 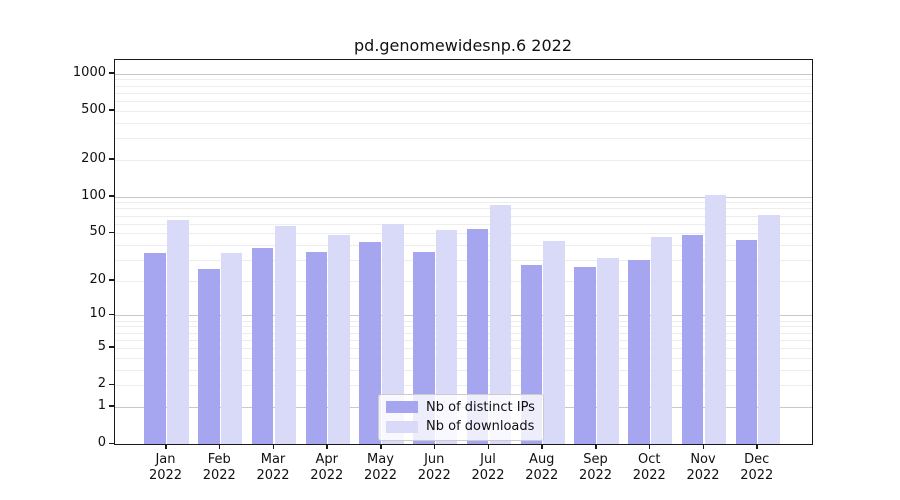 I want to click on x-tick-month: Nov, so click(x=703, y=459).